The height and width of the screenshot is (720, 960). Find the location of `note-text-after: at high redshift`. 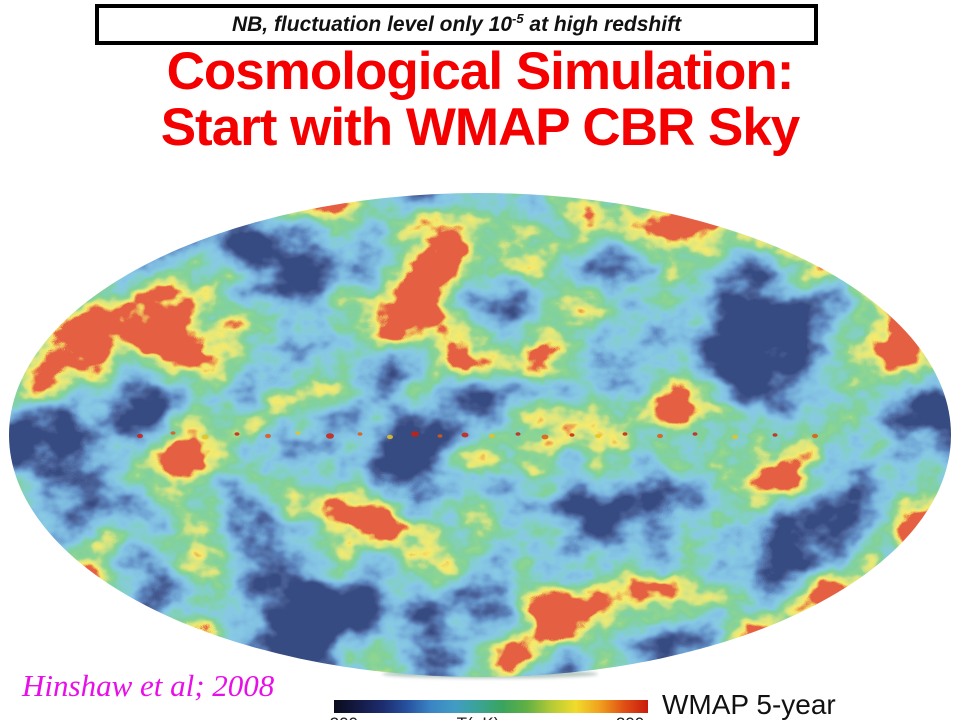

note-text-after: at high redshift is located at coordinates (602, 24).